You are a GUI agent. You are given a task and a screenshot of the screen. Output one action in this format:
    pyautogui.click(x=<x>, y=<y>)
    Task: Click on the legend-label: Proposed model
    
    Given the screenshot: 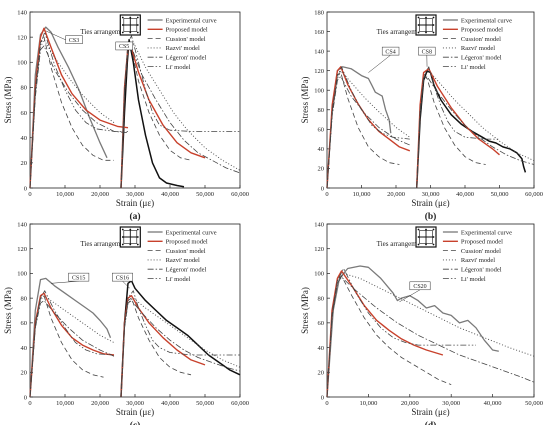 What is the action you would take?
    pyautogui.click(x=482, y=242)
    